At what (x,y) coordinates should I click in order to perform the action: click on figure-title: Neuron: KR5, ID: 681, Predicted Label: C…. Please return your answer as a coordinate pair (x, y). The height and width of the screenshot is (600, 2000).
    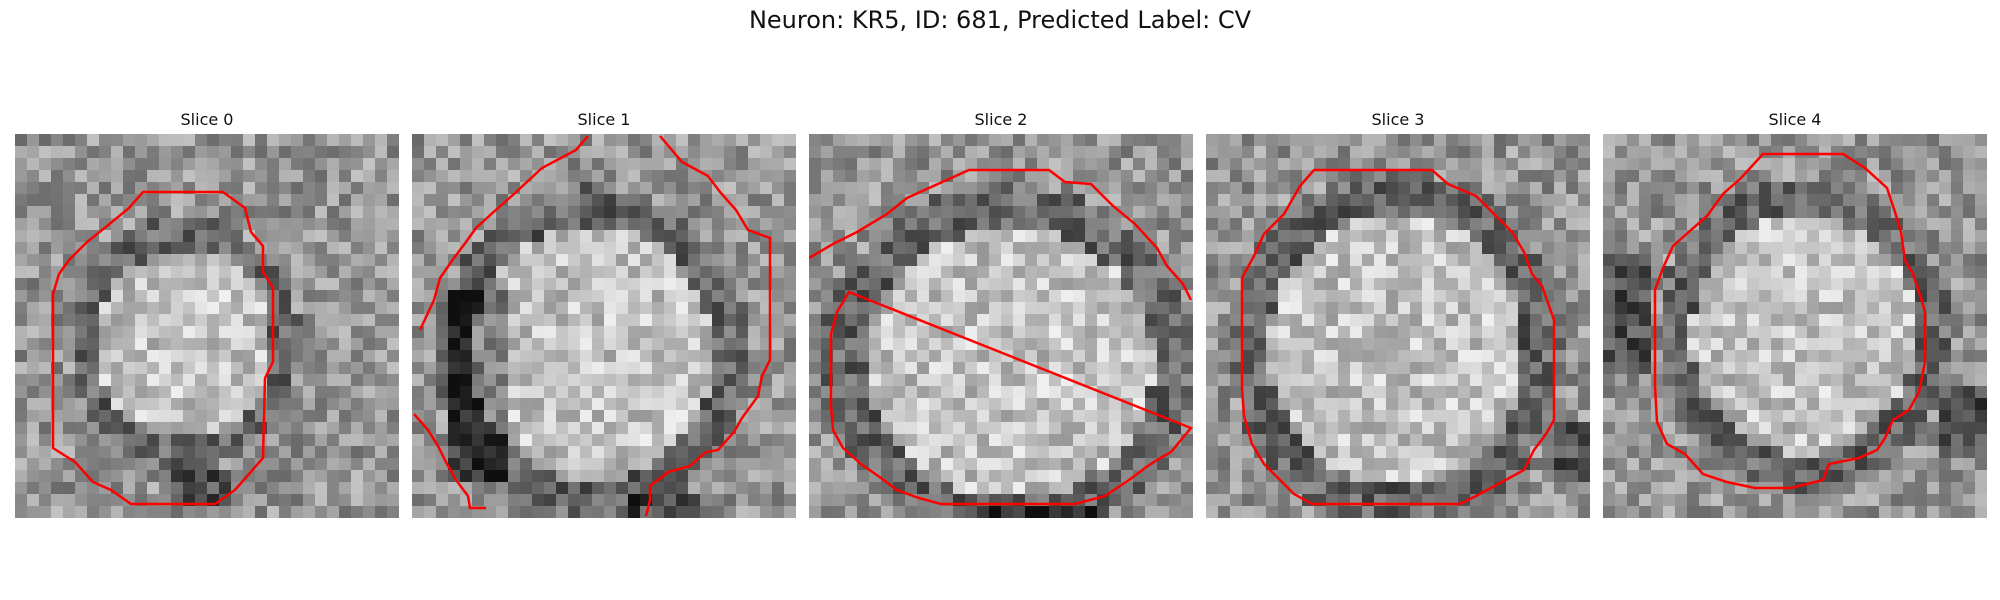
    Looking at the image, I should click on (1000, 20).